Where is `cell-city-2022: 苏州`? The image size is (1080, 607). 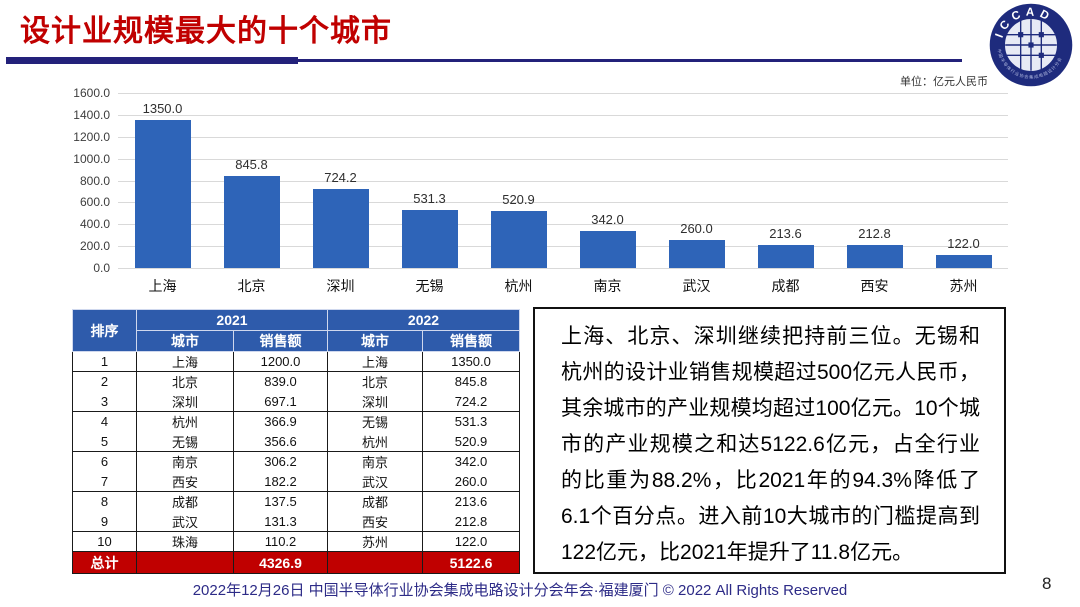 cell-city-2022: 苏州 is located at coordinates (375, 541).